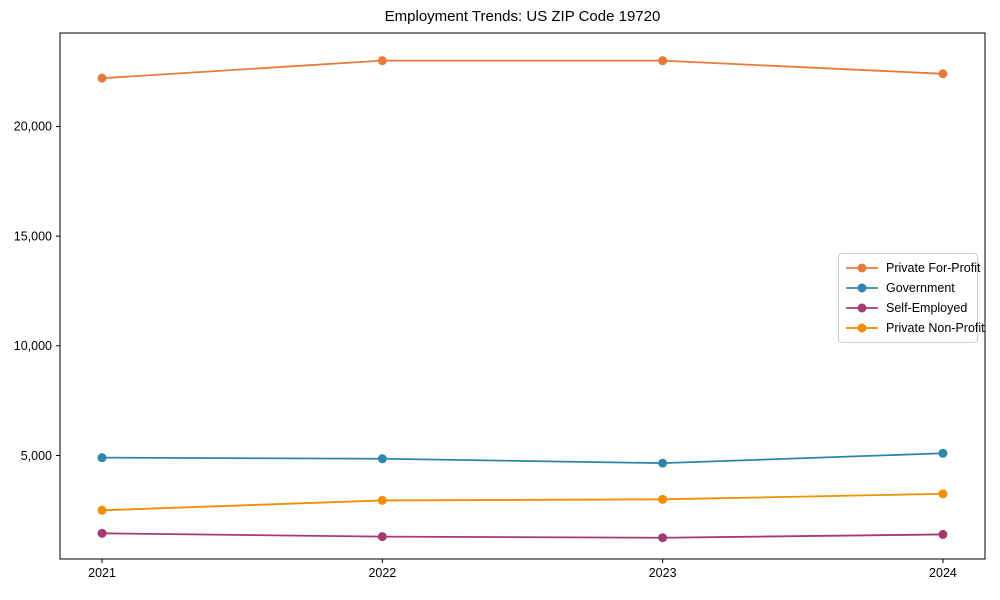 This screenshot has width=1000, height=600. Describe the element at coordinates (33, 346) in the screenshot. I see `y-tick-label: 10,000` at that location.